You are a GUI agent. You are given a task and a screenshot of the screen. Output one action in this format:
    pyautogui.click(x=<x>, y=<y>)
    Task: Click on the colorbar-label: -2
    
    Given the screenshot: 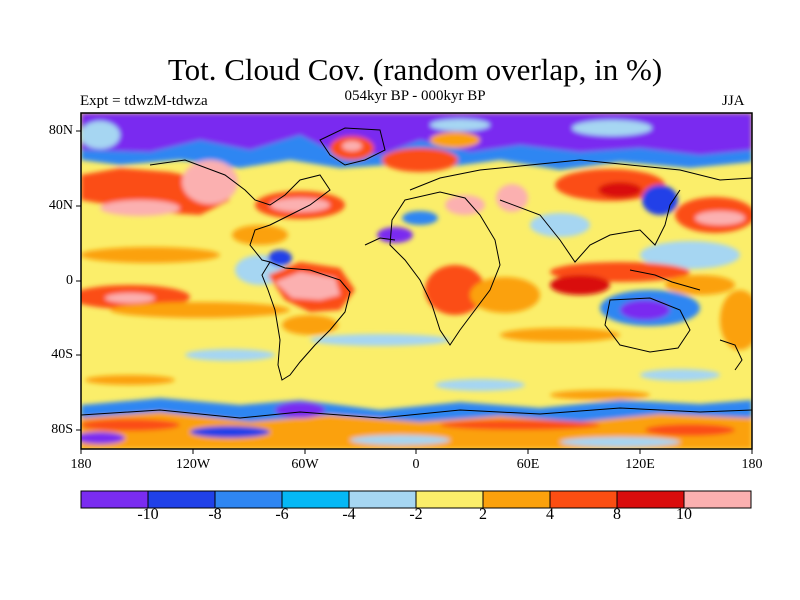 What is the action you would take?
    pyautogui.click(x=416, y=514)
    